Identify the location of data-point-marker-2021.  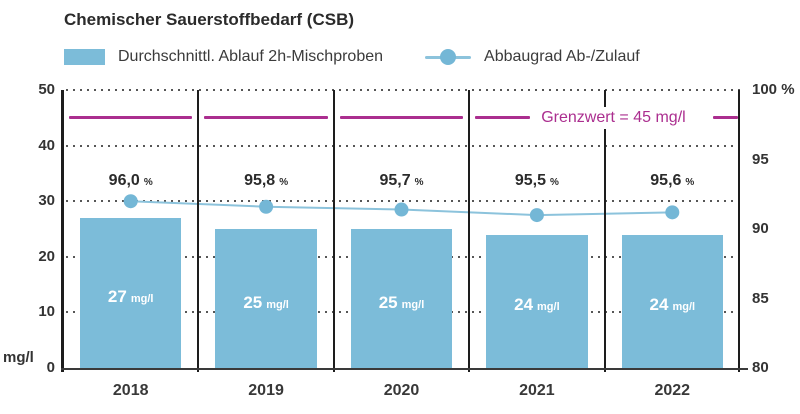
(536, 215).